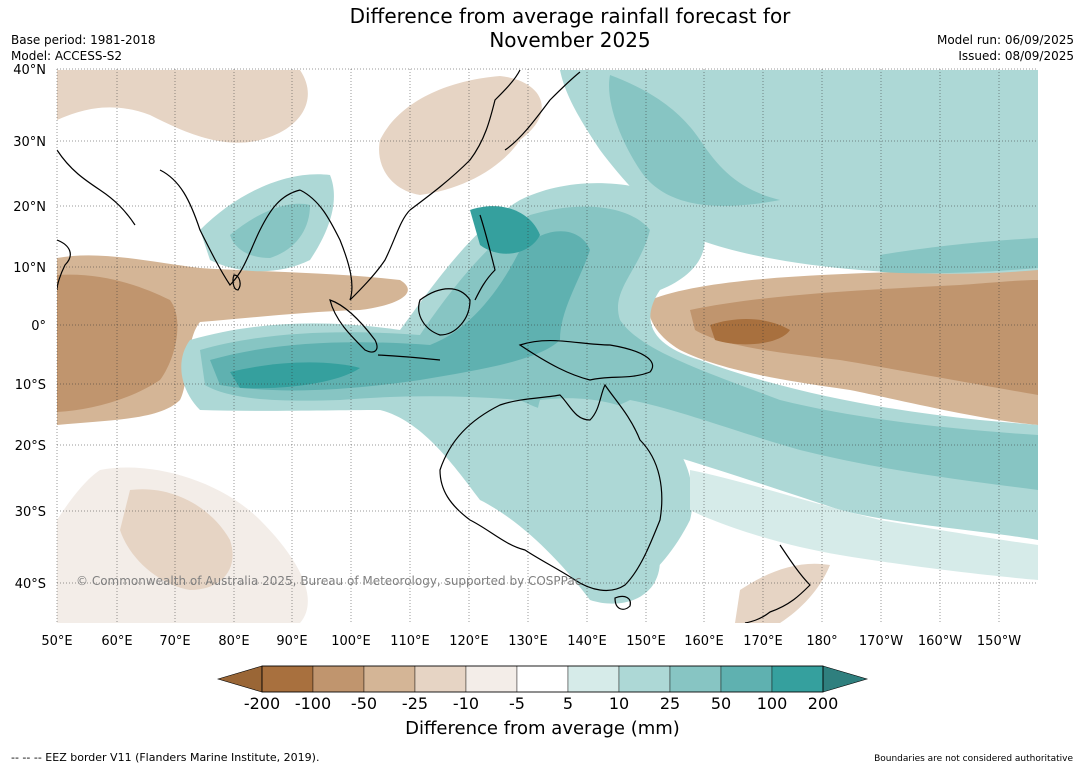 The width and height of the screenshot is (1085, 770). What do you see at coordinates (485, 257) in the screenshot?
I see `coastline-philippines` at bounding box center [485, 257].